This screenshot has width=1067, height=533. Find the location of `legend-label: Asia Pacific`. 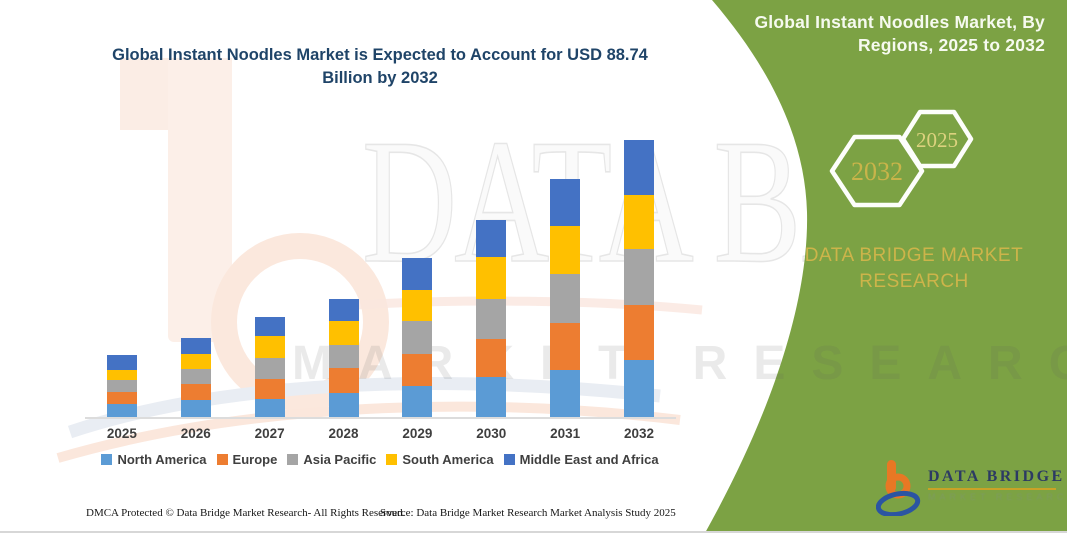

legend-label: Asia Pacific is located at coordinates (340, 459).